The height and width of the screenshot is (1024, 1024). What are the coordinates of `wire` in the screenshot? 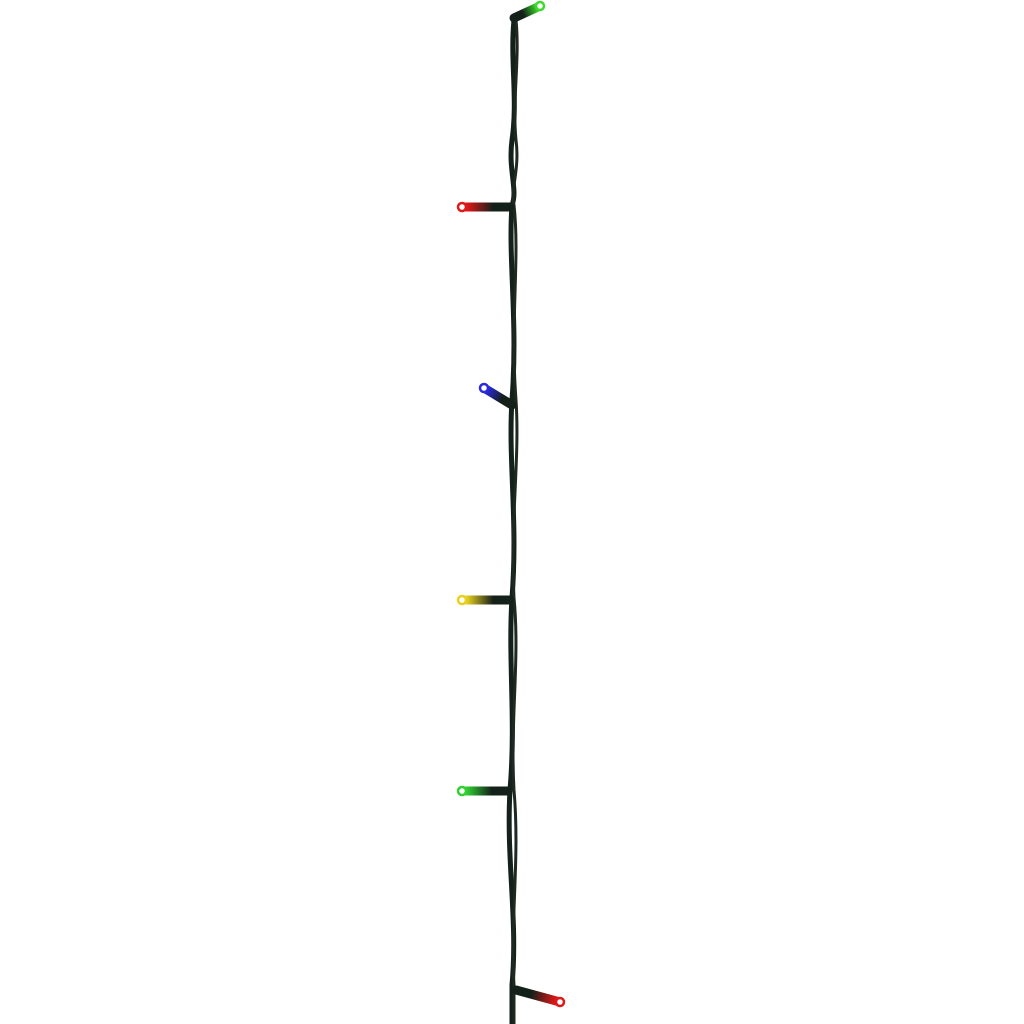 It's located at (511, 521).